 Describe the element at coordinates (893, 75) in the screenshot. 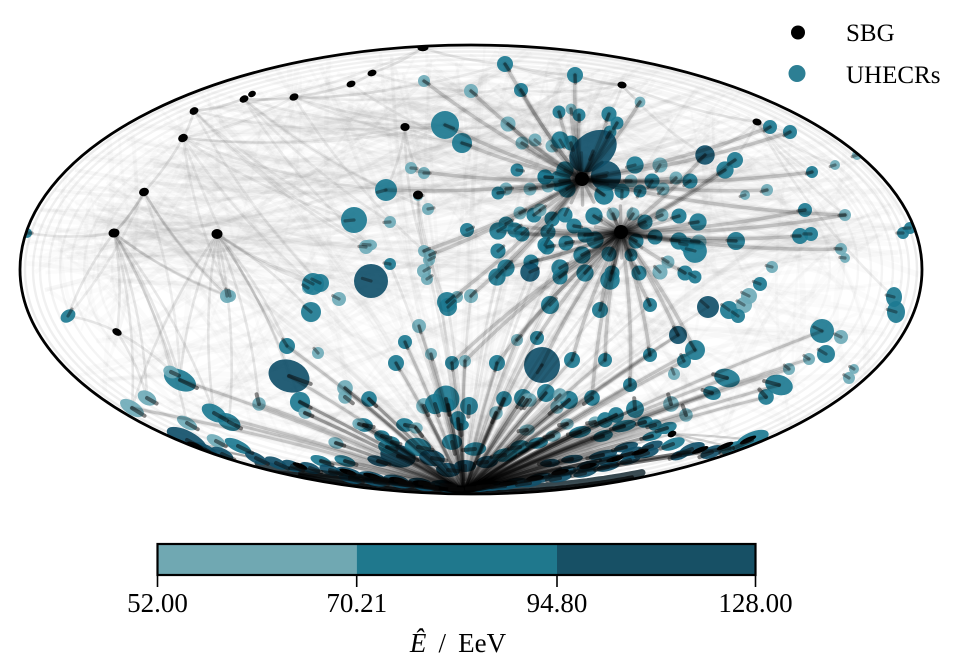

I see `svg-text: UHECRs` at that location.